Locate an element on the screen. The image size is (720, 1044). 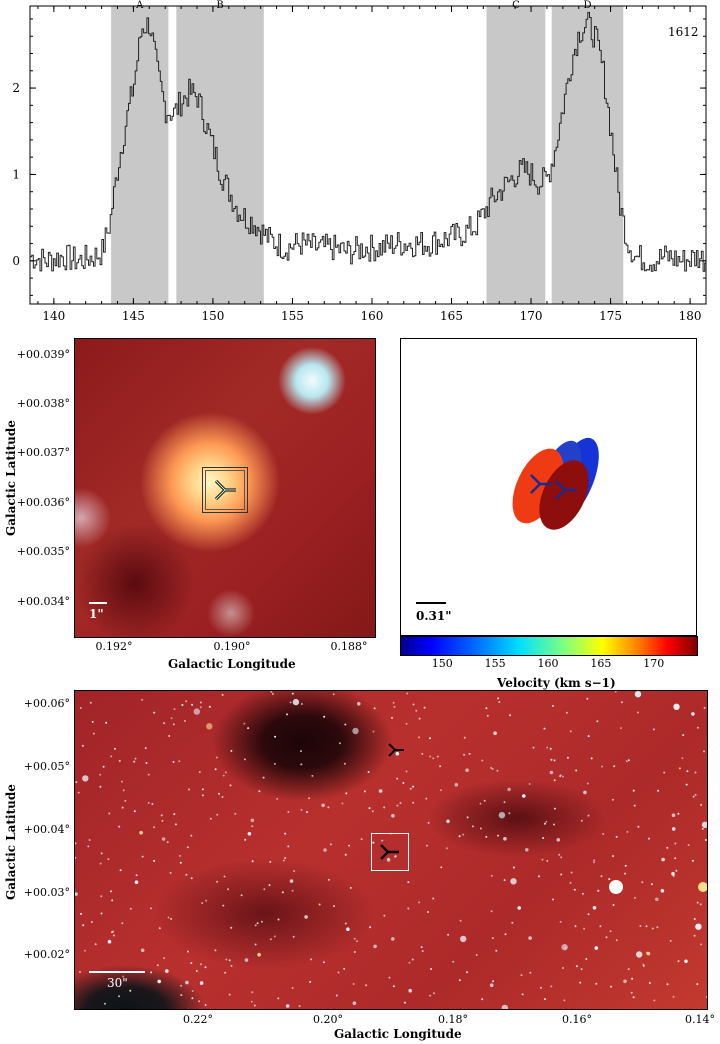
x-tick-label: 0.192° is located at coordinates (114, 646).